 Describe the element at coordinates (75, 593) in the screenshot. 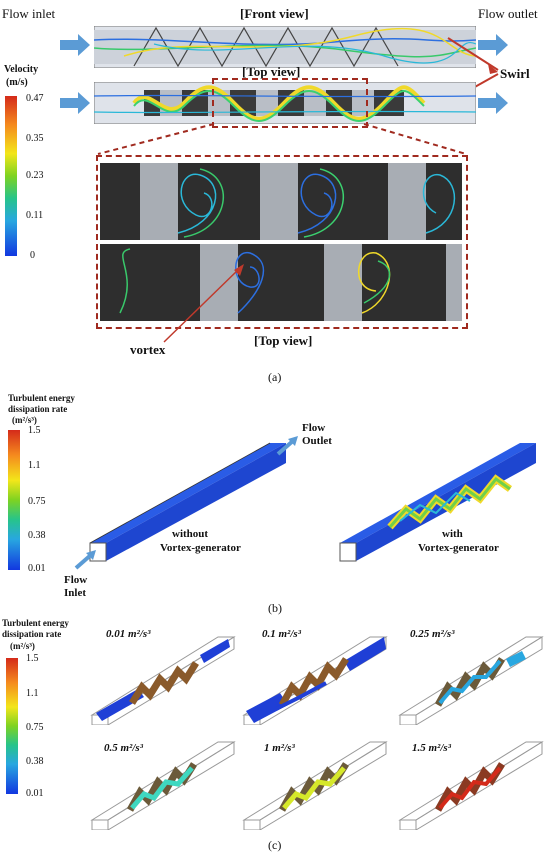

I see `flow-inlet-label: Inlet` at that location.